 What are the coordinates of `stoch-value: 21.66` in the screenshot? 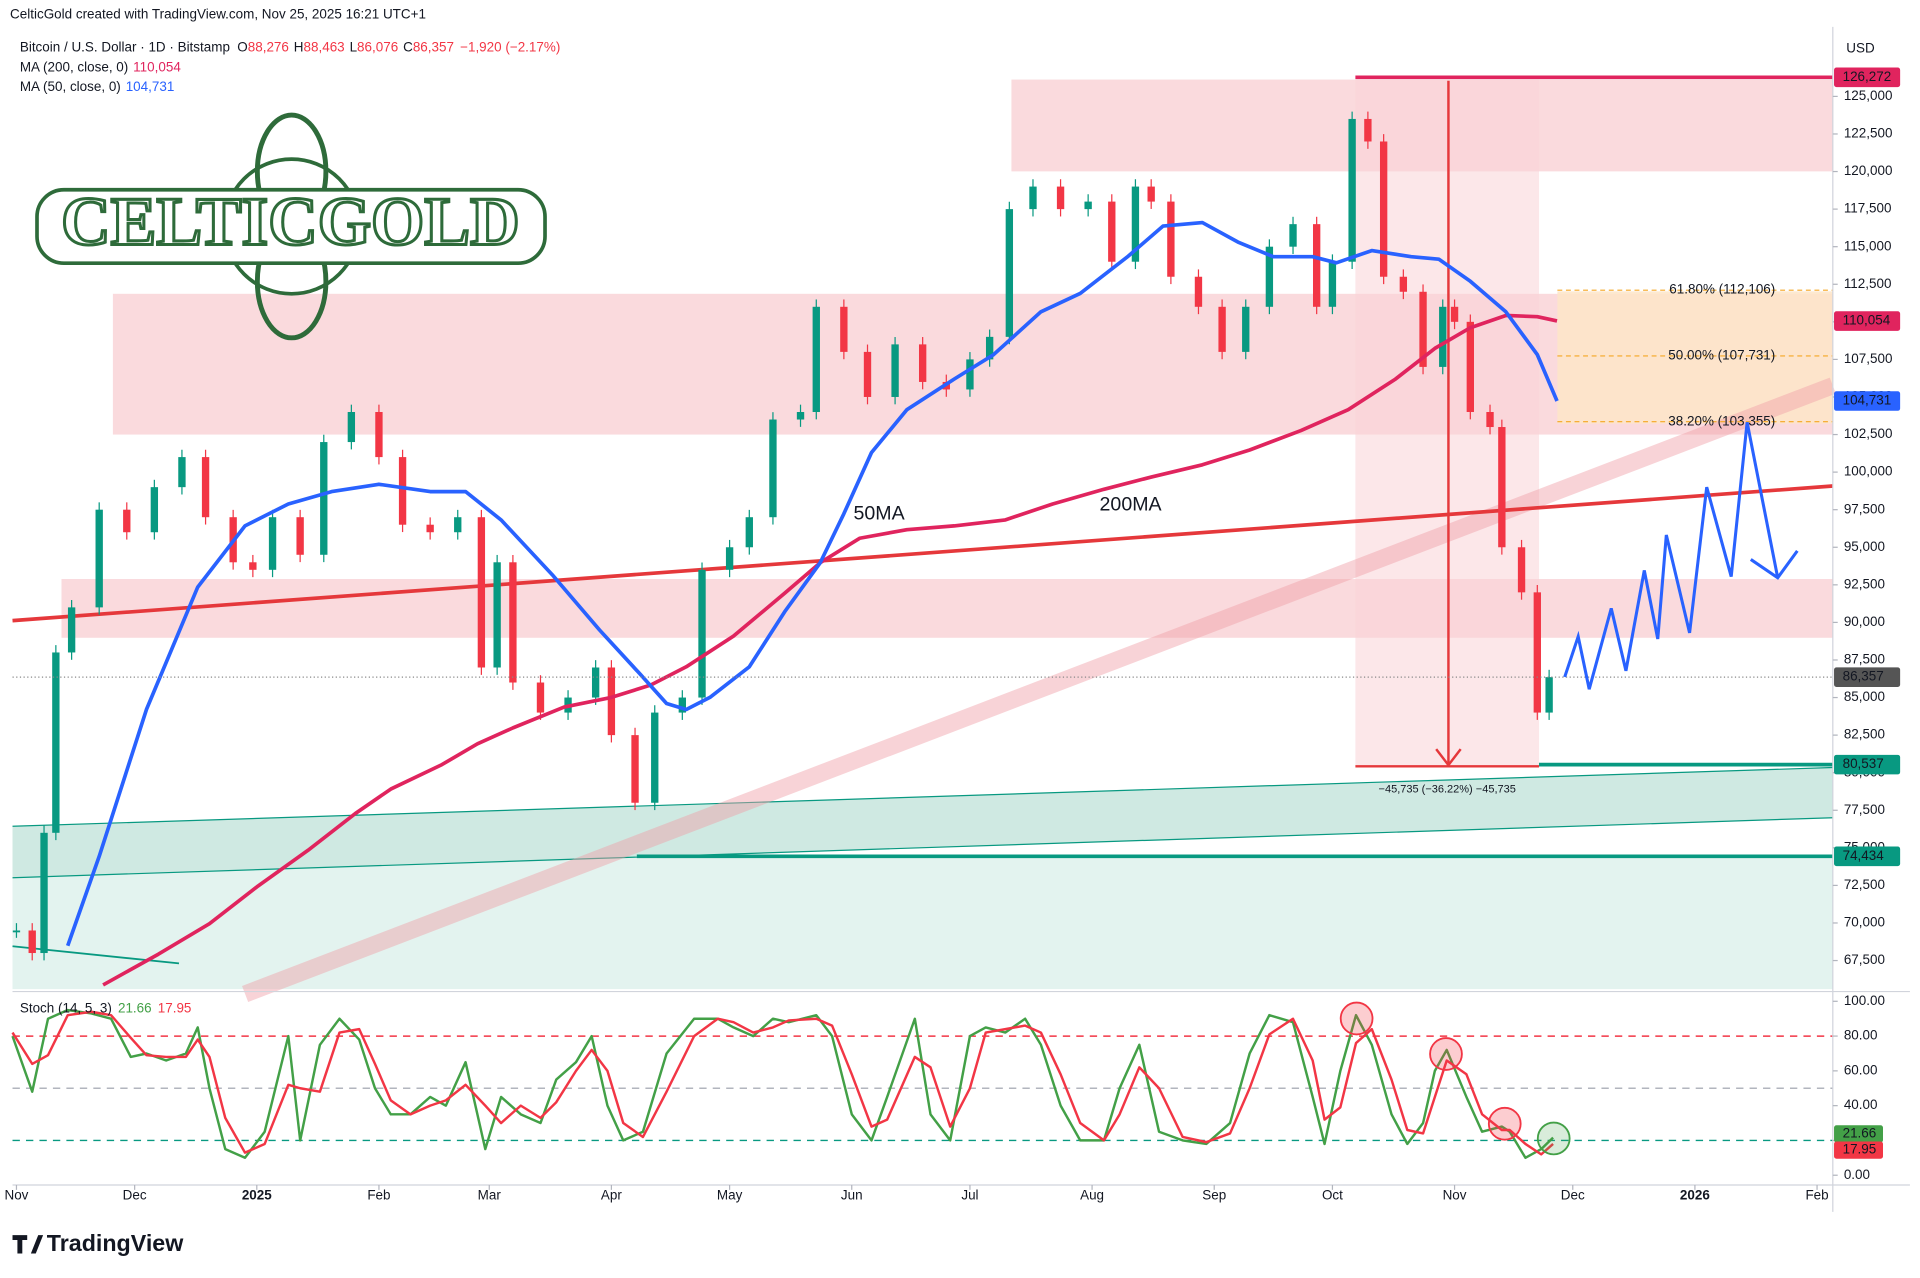 It's located at (135, 1007).